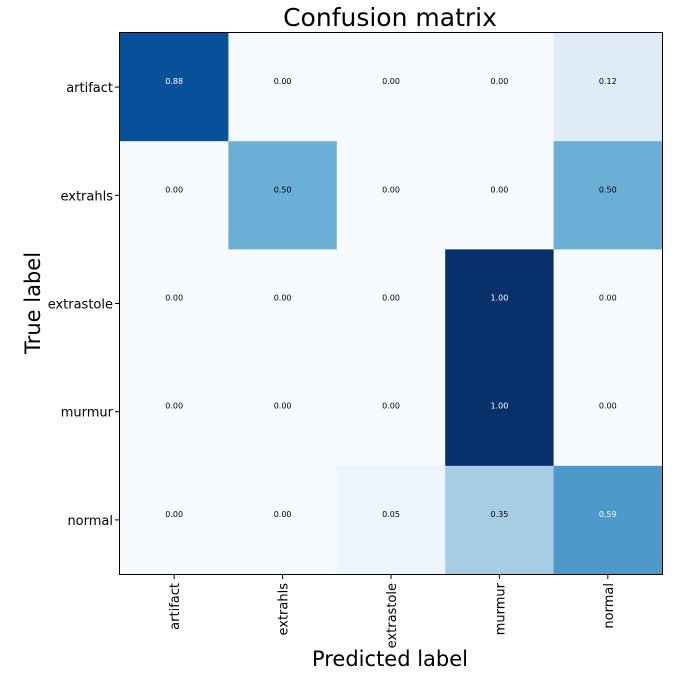 This screenshot has height=676, width=678. Describe the element at coordinates (608, 514) in the screenshot. I see `cell-value-label: 0.59` at that location.